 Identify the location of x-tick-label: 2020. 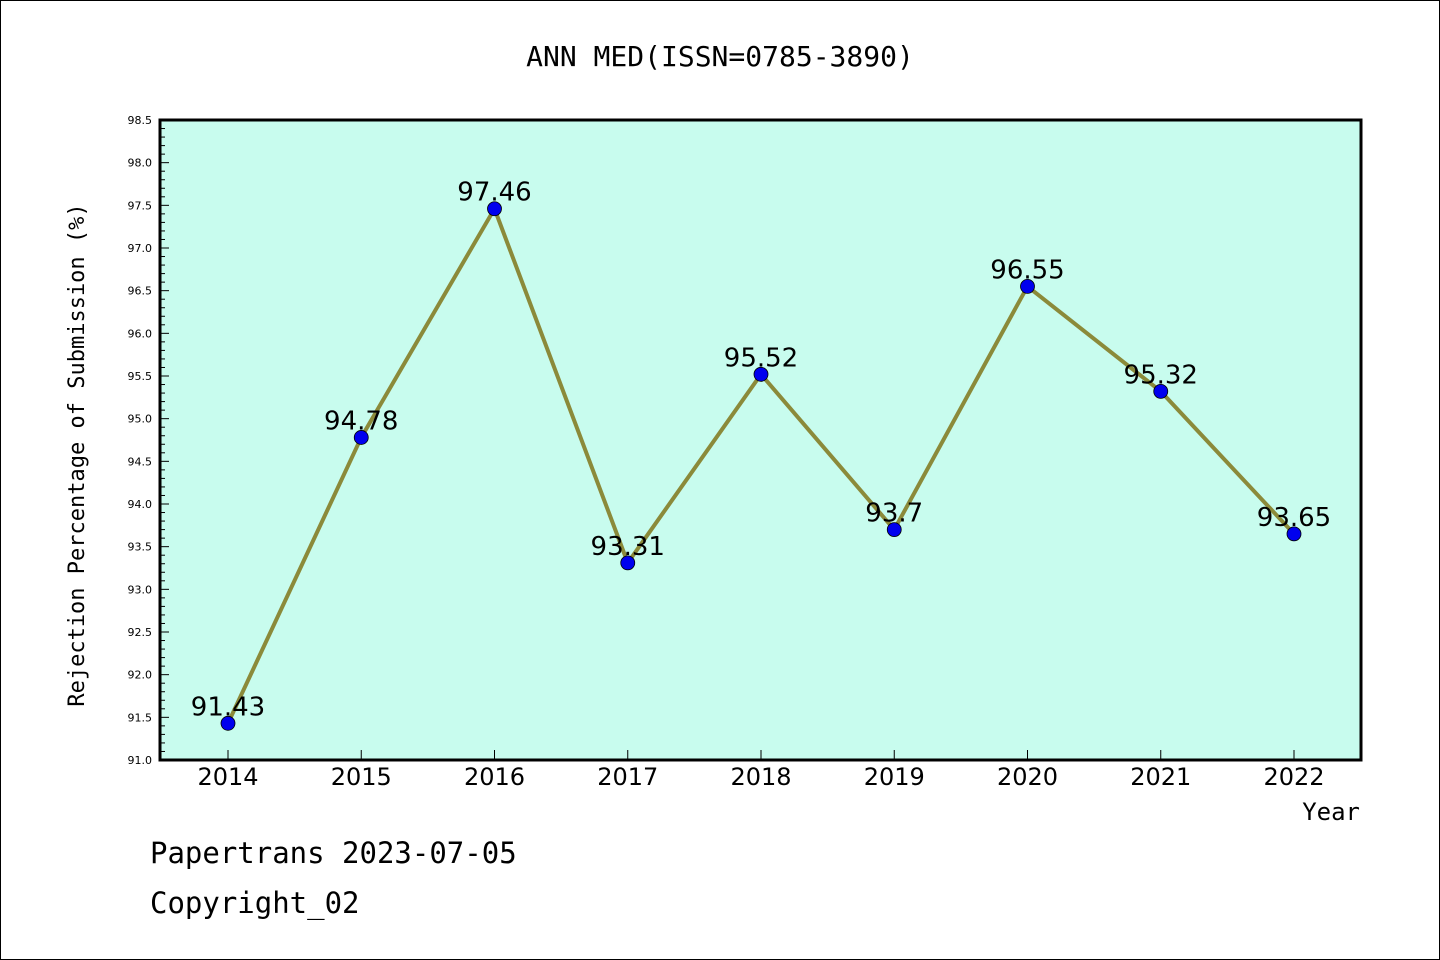
(1027, 777).